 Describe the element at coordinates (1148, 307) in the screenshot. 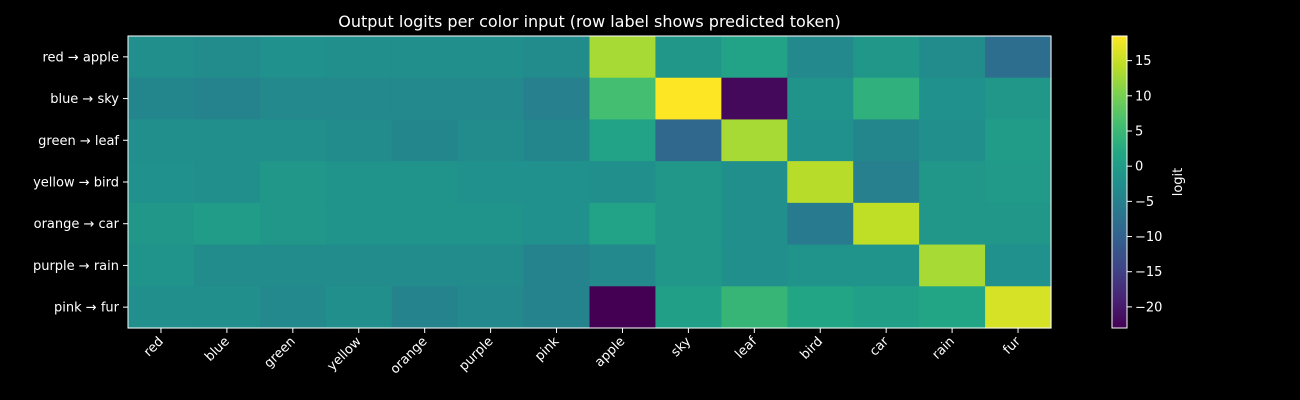

I see `colorbar-tick-label: −20` at that location.